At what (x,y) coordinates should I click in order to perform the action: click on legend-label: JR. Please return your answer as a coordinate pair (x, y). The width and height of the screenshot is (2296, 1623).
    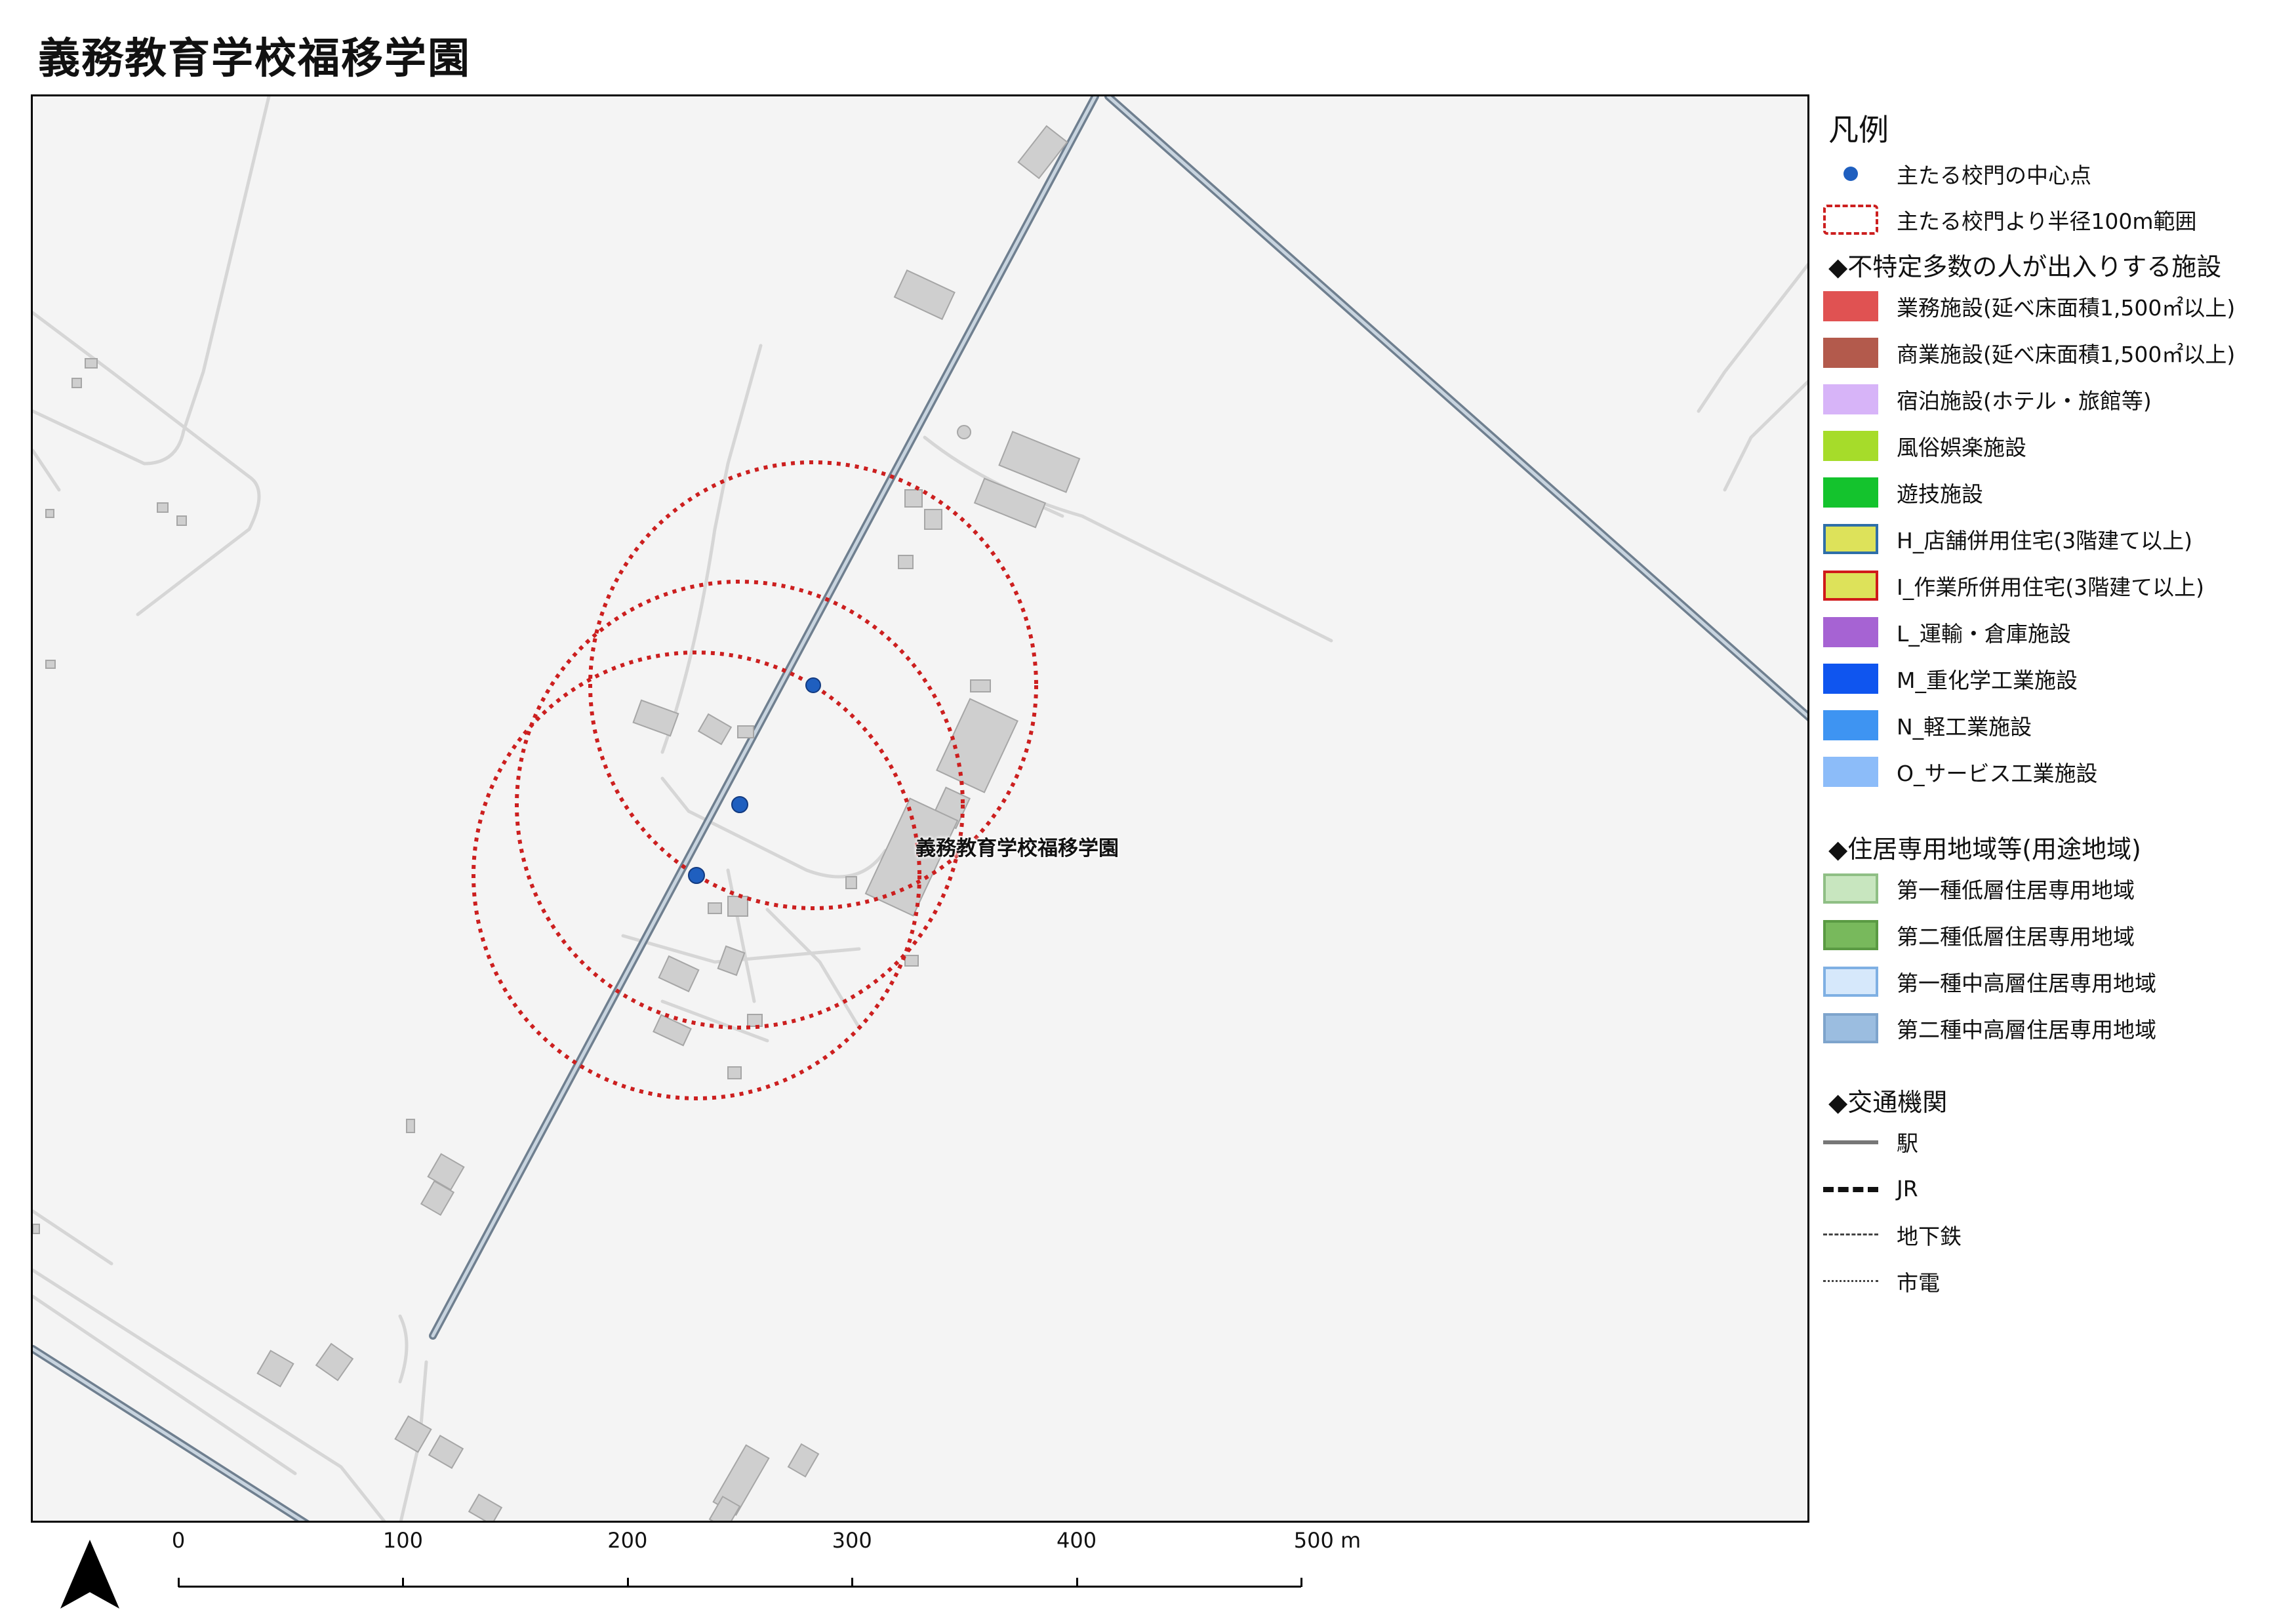
    Looking at the image, I should click on (1908, 1188).